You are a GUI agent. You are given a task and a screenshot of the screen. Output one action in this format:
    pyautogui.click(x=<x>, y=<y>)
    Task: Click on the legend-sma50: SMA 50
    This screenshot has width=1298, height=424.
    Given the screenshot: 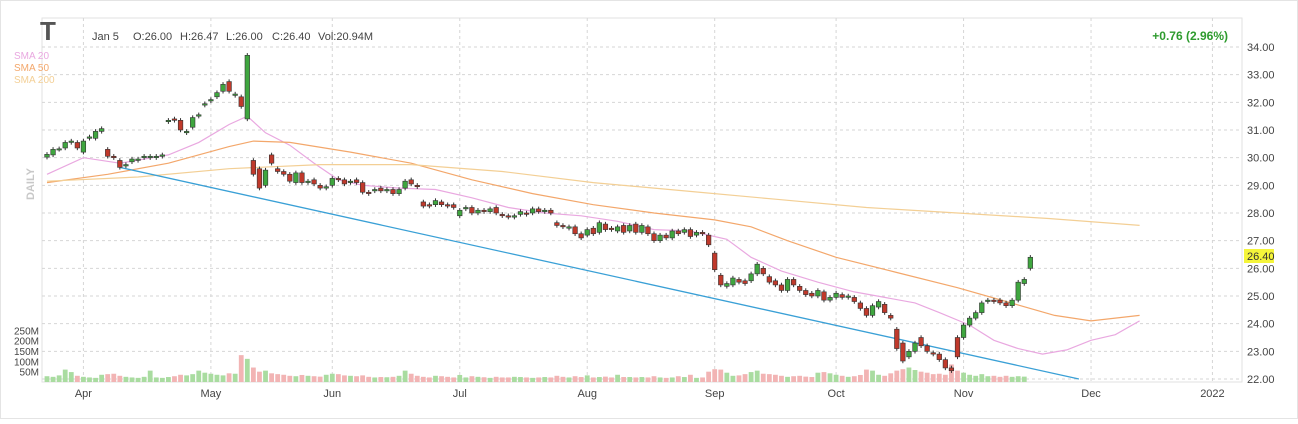 What is the action you would take?
    pyautogui.click(x=31, y=68)
    